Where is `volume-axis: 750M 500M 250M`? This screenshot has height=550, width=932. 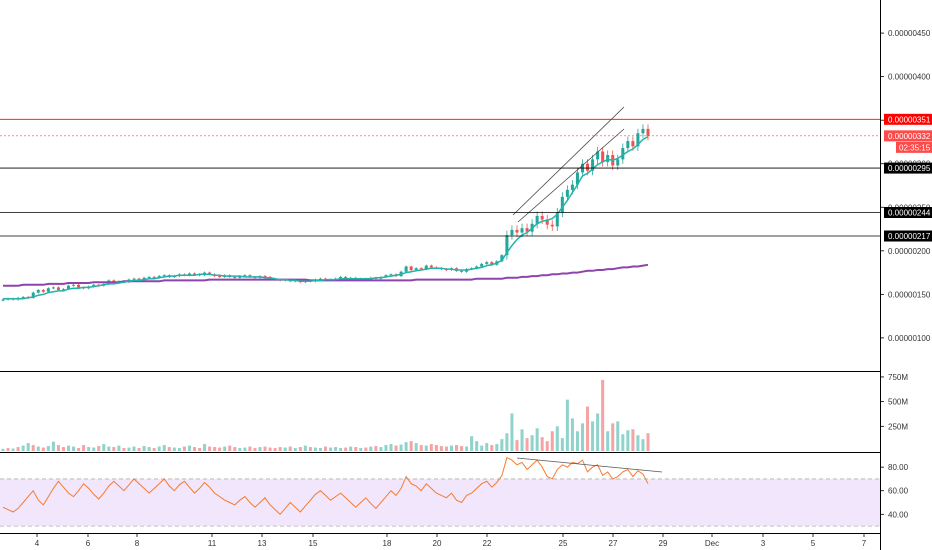 volume-axis: 750M 500M 250M is located at coordinates (894, 402).